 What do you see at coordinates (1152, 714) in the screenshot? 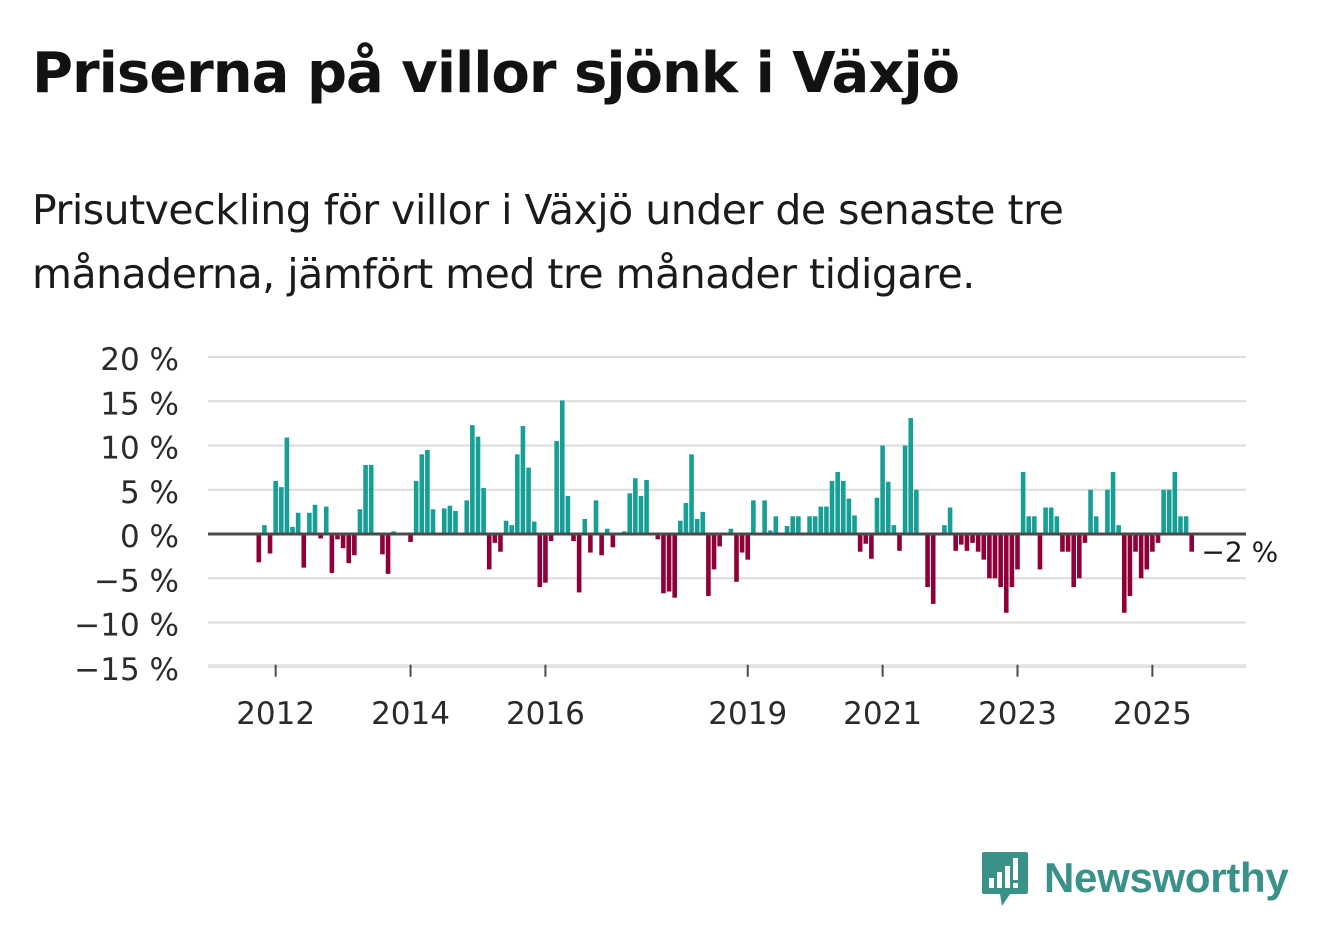
I see `x-tick-label: 2025` at bounding box center [1152, 714].